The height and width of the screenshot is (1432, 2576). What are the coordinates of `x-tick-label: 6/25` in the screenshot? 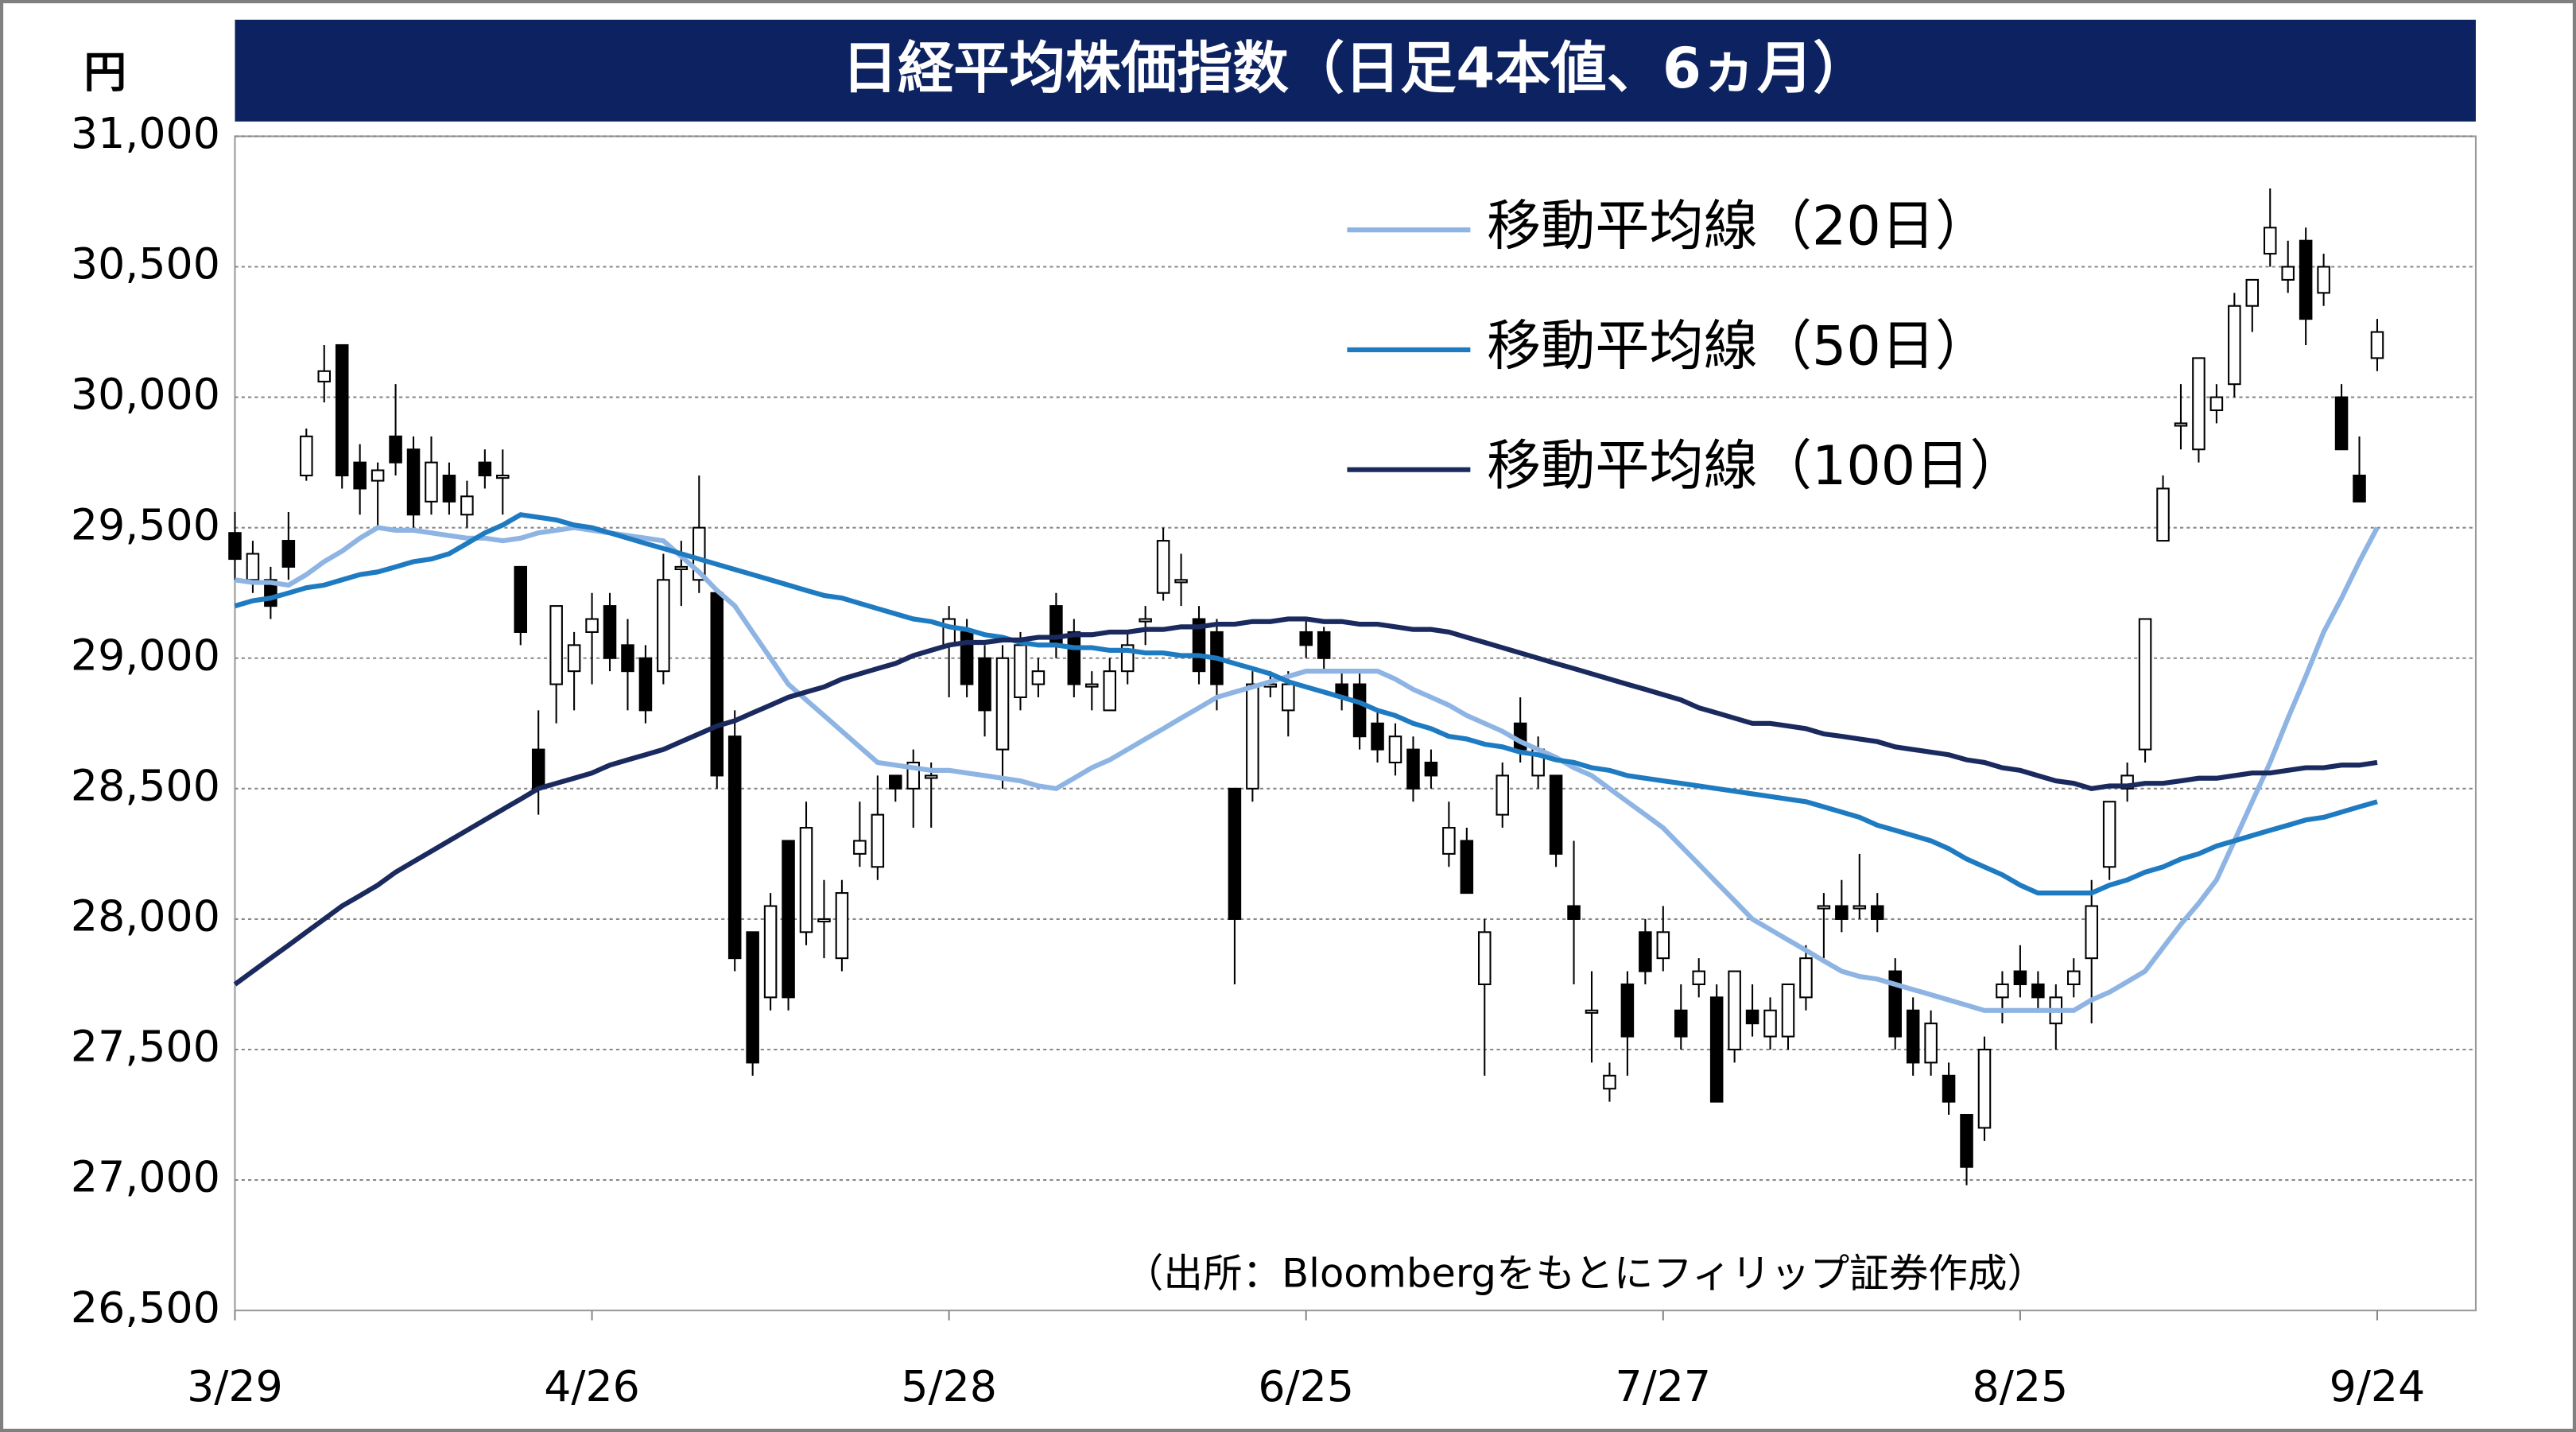 It's located at (1306, 1386).